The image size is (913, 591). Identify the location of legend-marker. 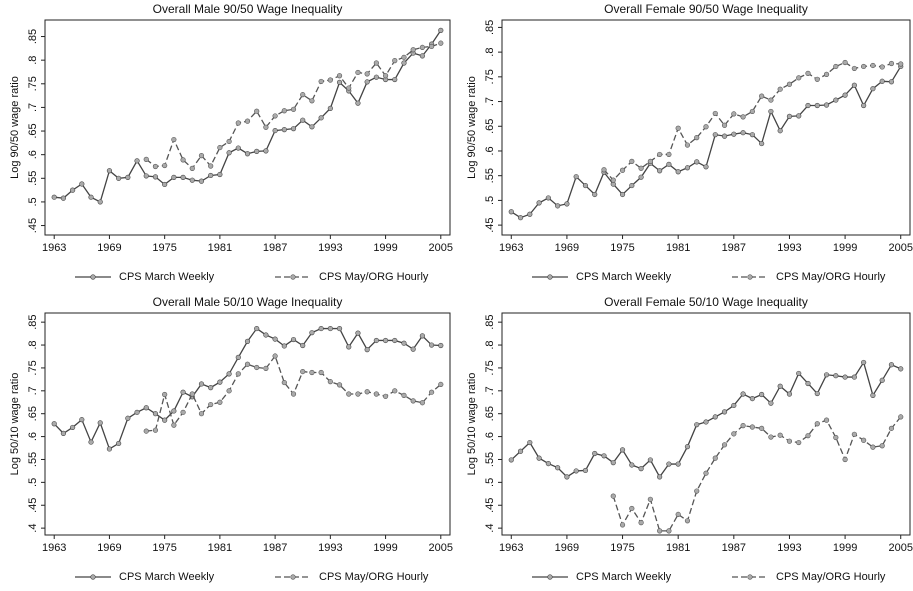
(550, 577).